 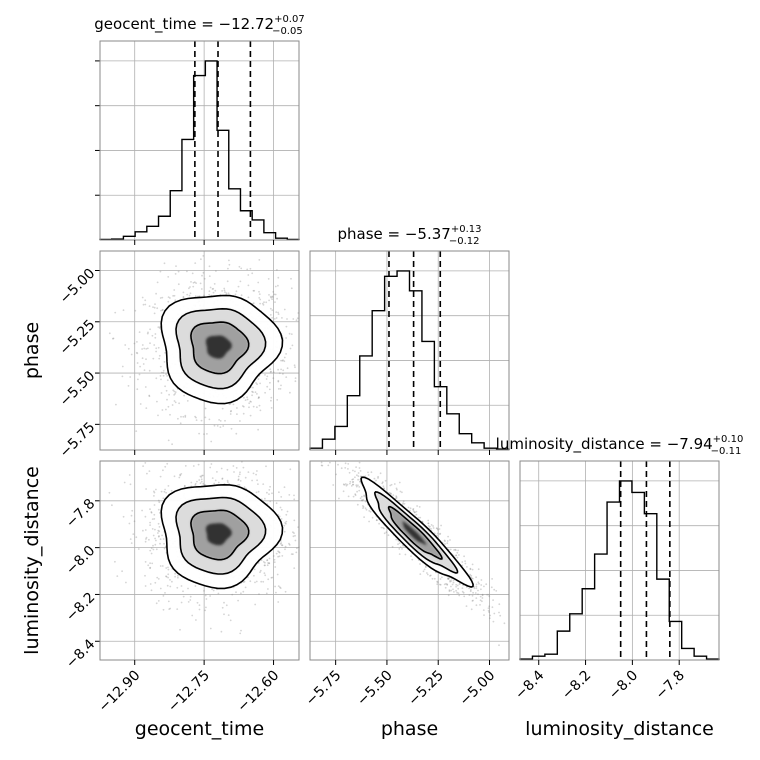 What do you see at coordinates (199, 350) in the screenshot?
I see `panel-frame` at bounding box center [199, 350].